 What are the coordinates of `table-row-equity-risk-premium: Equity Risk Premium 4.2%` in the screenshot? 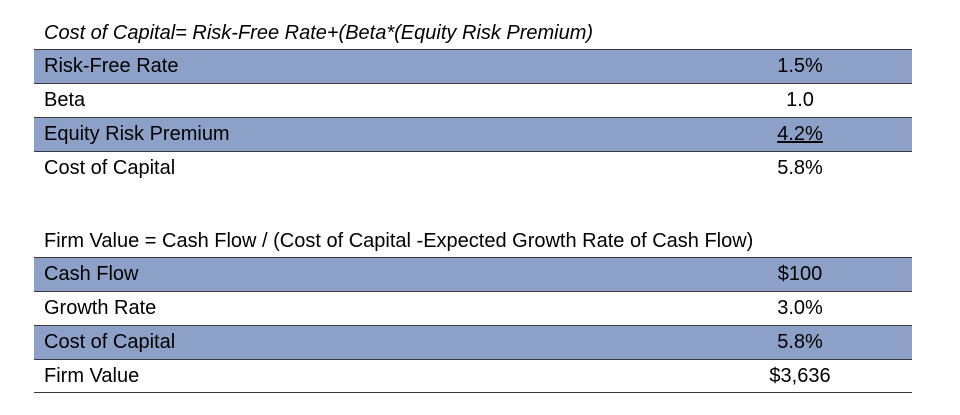 It's located at (473, 134).